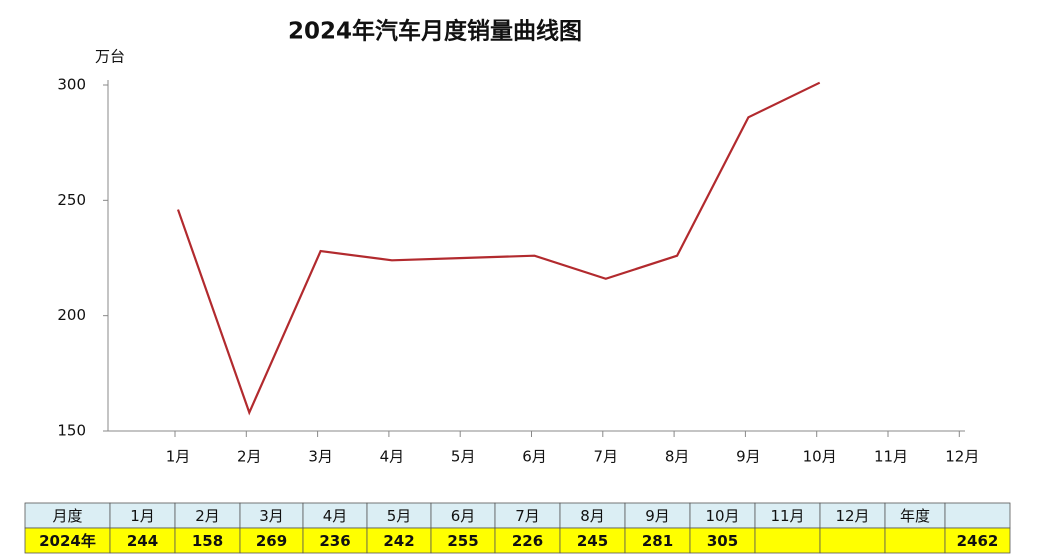  Describe the element at coordinates (435, 31) in the screenshot. I see `chart-title: 2024年汽车月度销量曲线图` at that location.